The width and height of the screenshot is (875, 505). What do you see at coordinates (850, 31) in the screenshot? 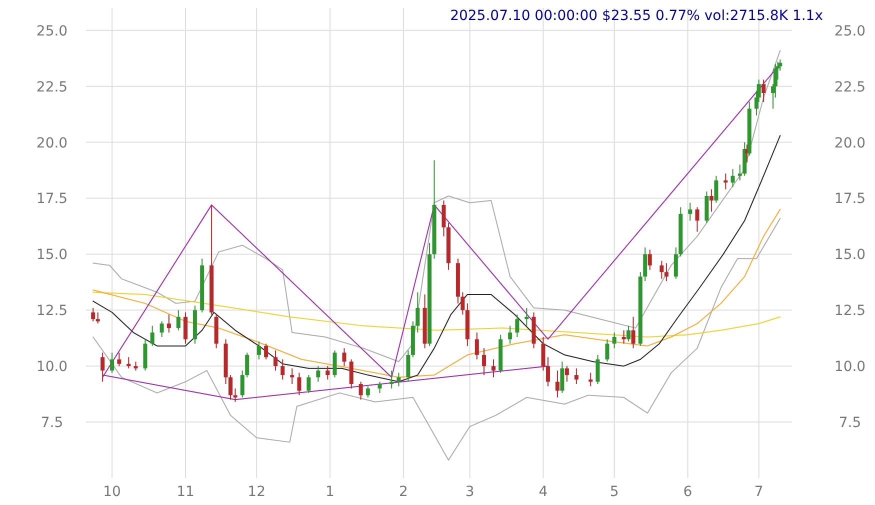
I see `y2-tick-label: 25.0` at bounding box center [850, 31].